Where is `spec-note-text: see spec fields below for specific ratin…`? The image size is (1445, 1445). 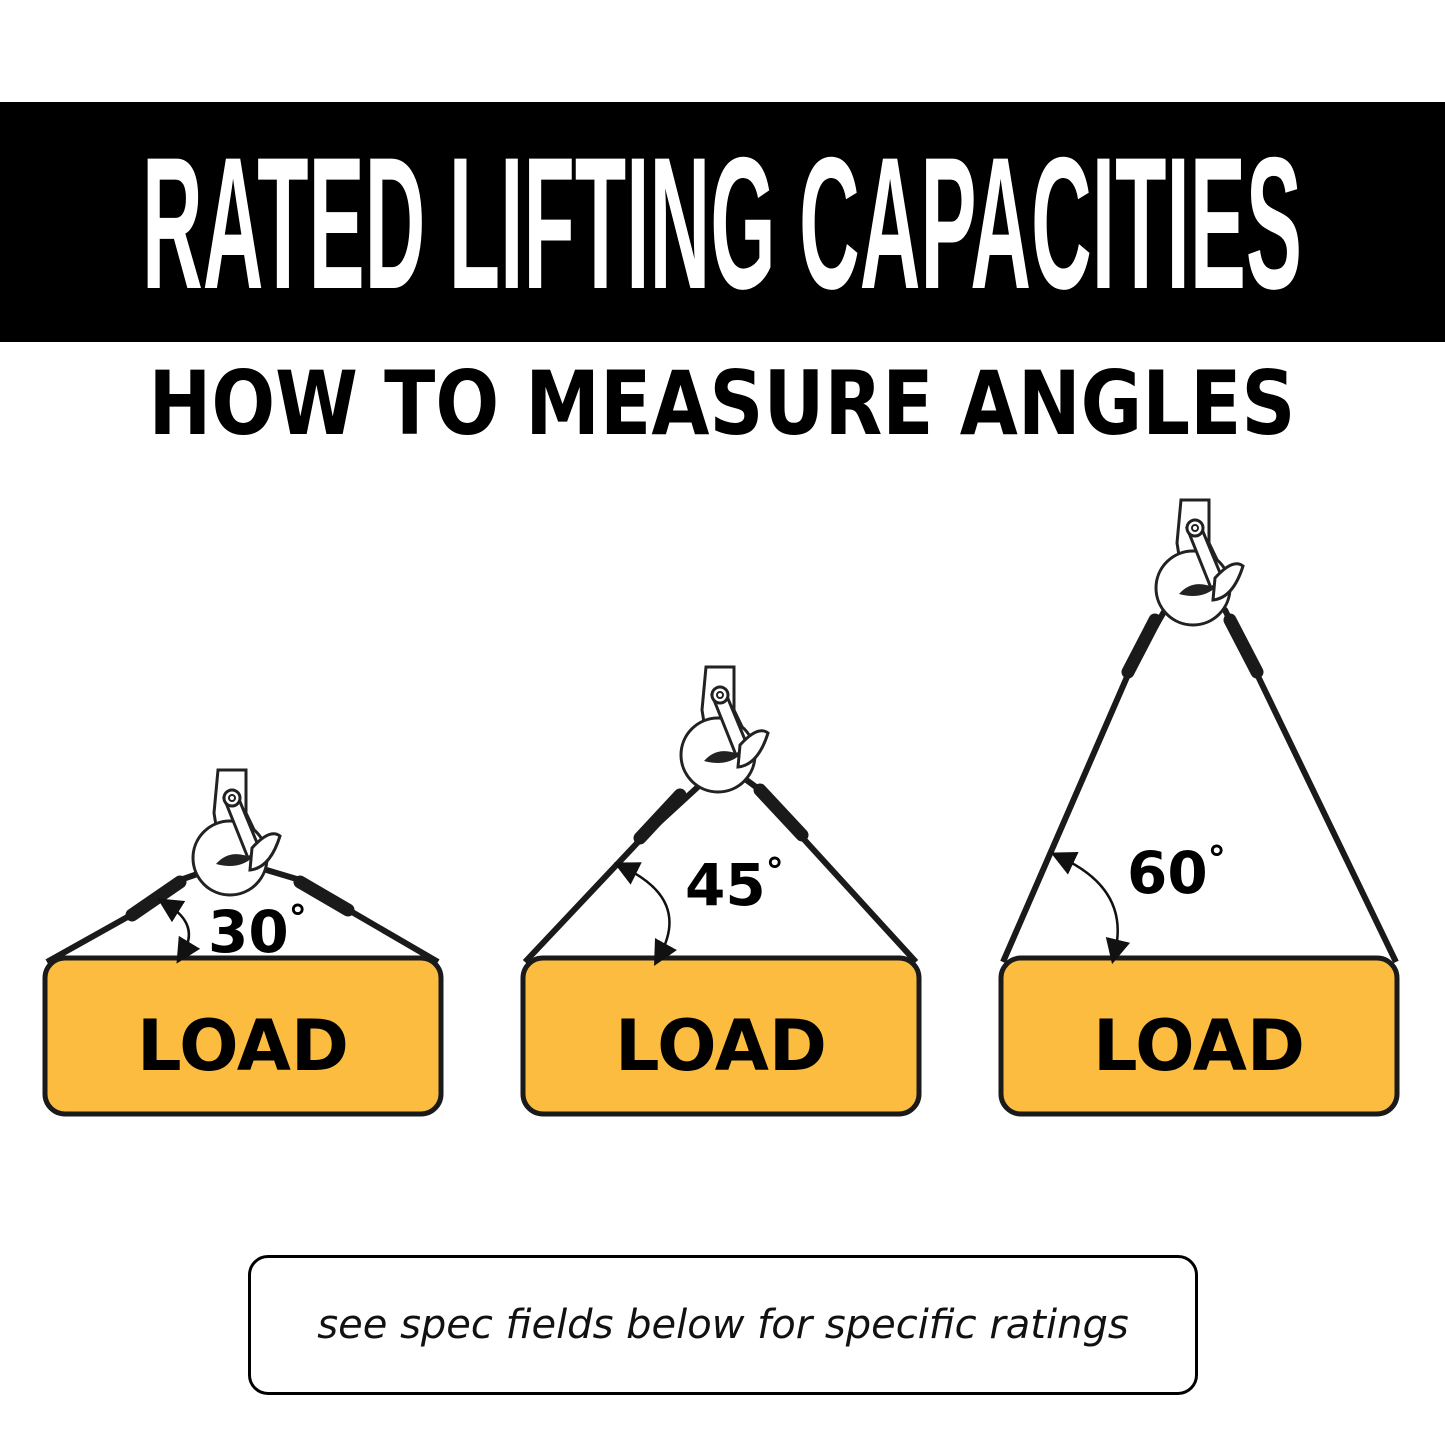 spec-note-text: see spec fields below for specific ratin… is located at coordinates (723, 1325).